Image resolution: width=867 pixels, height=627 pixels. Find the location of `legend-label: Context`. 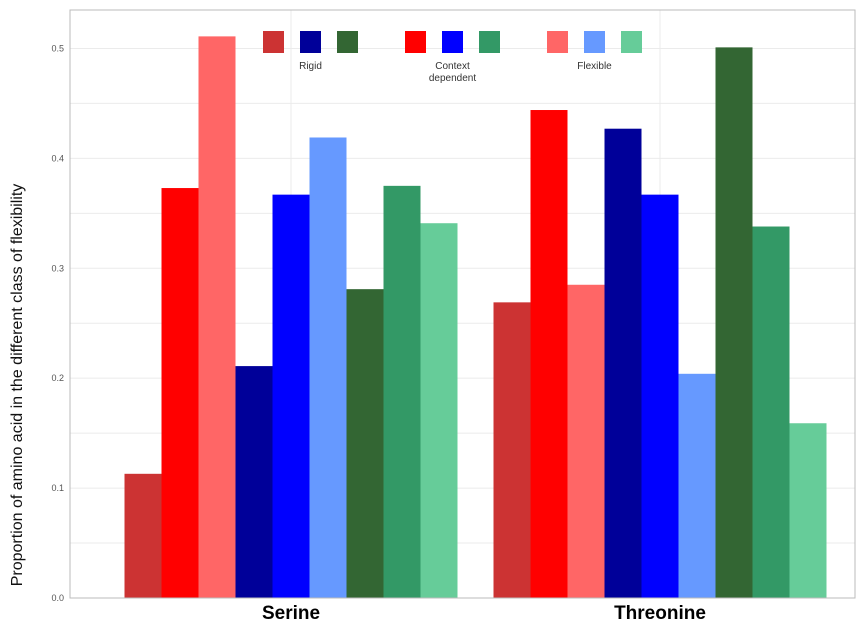

legend-label: Context is located at coordinates (452, 66).